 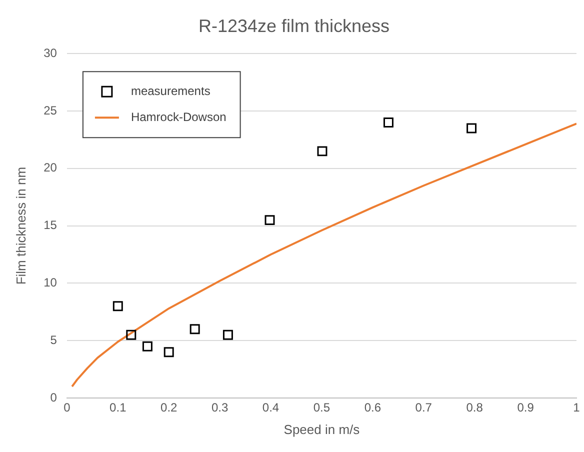 I want to click on x-tick-label: 1, so click(x=576, y=407).